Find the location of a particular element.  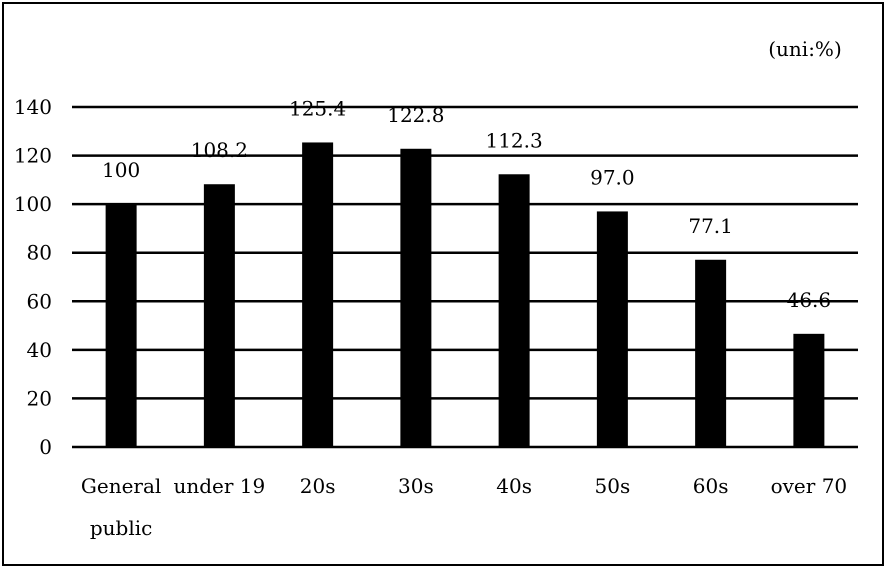

x-tick-label: 40s is located at coordinates (514, 486).